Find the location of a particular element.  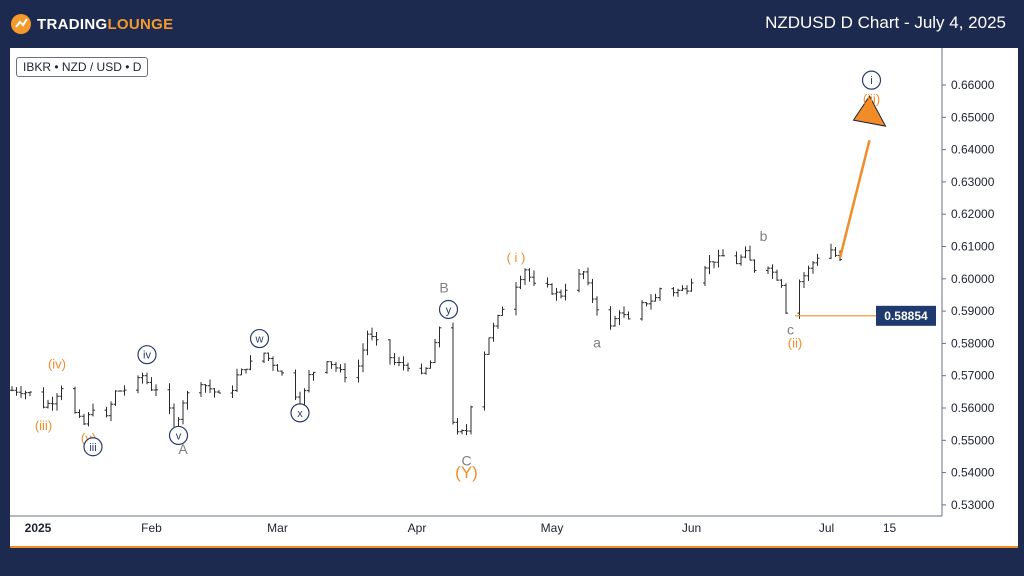

wave-label: v is located at coordinates (179, 436).